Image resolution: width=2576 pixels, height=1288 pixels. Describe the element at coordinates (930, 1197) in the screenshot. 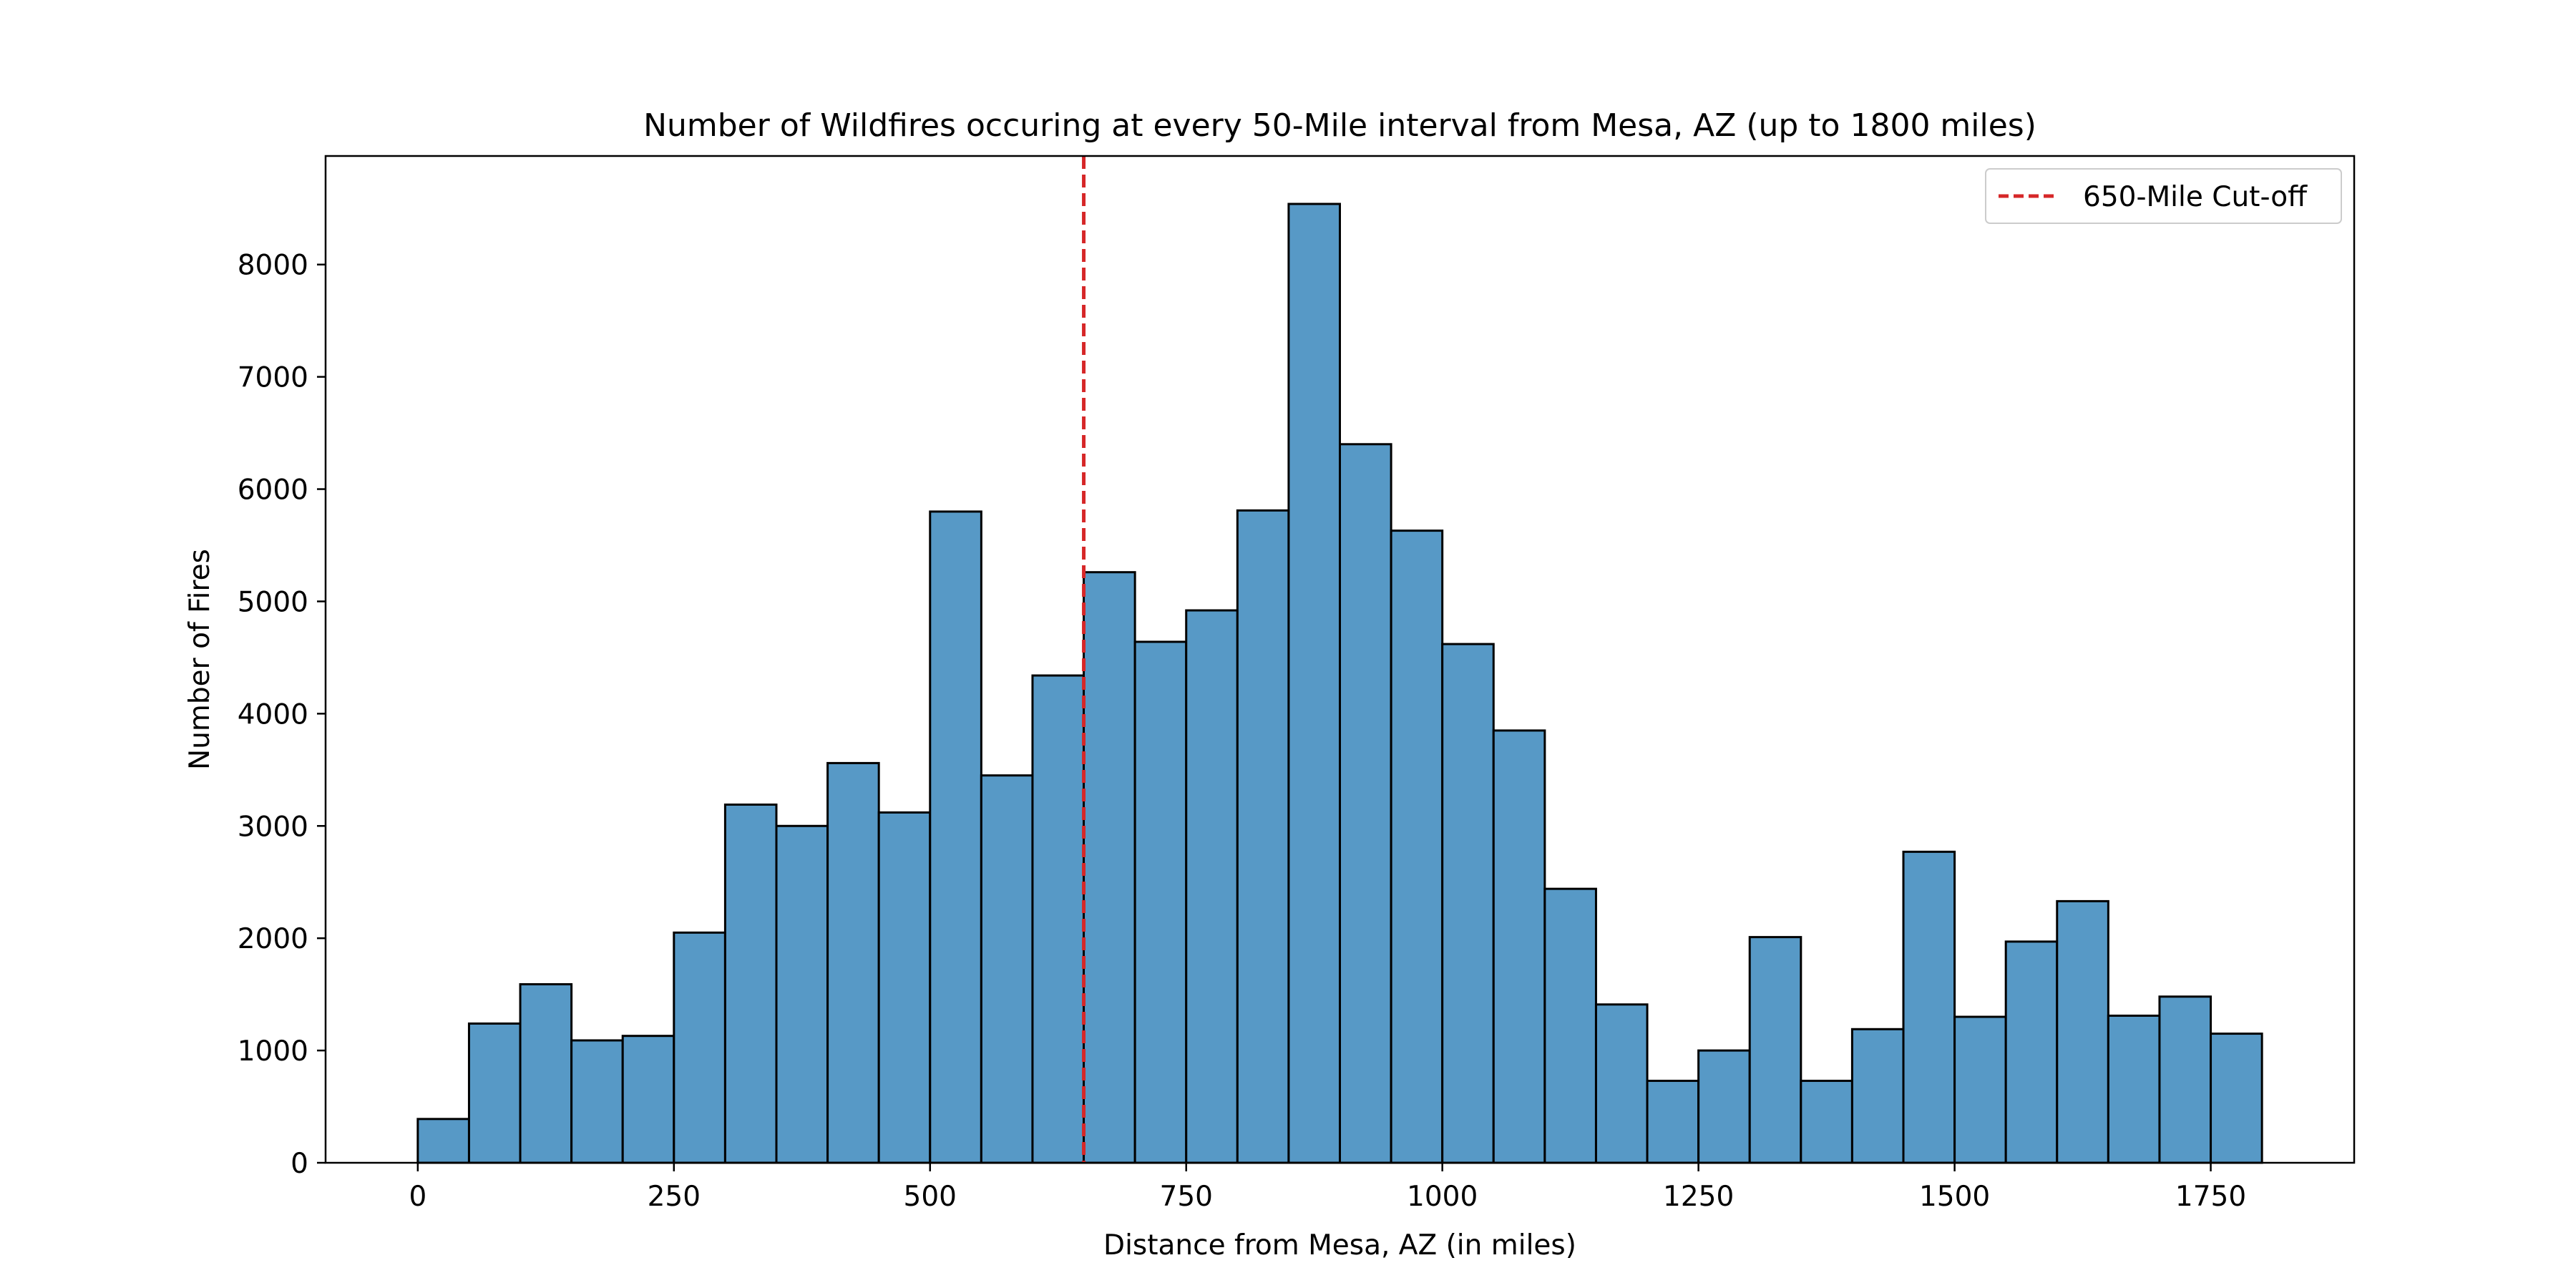

I see `x-tick-label: 500` at that location.